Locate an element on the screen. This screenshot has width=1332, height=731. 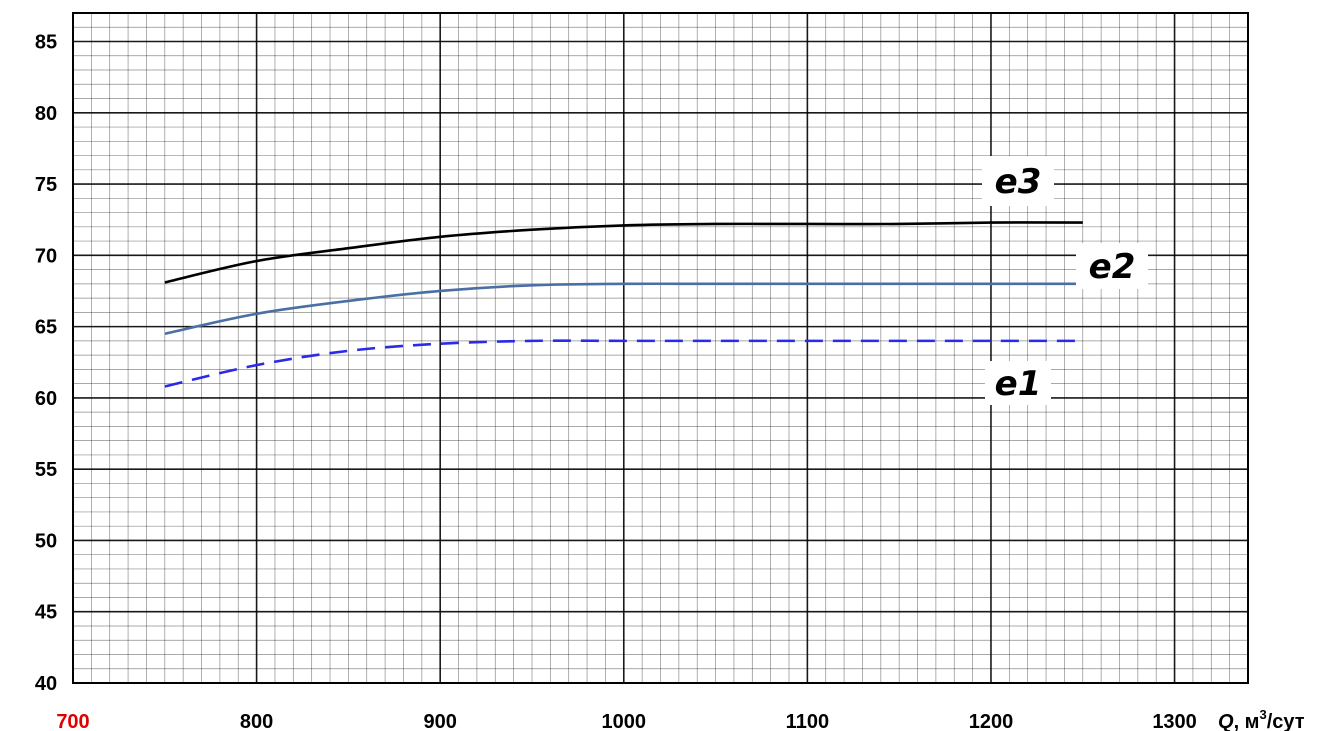
x-axis-tick-labels: 700 800 900 1000 1100 1200 1300 is located at coordinates (626, 721).